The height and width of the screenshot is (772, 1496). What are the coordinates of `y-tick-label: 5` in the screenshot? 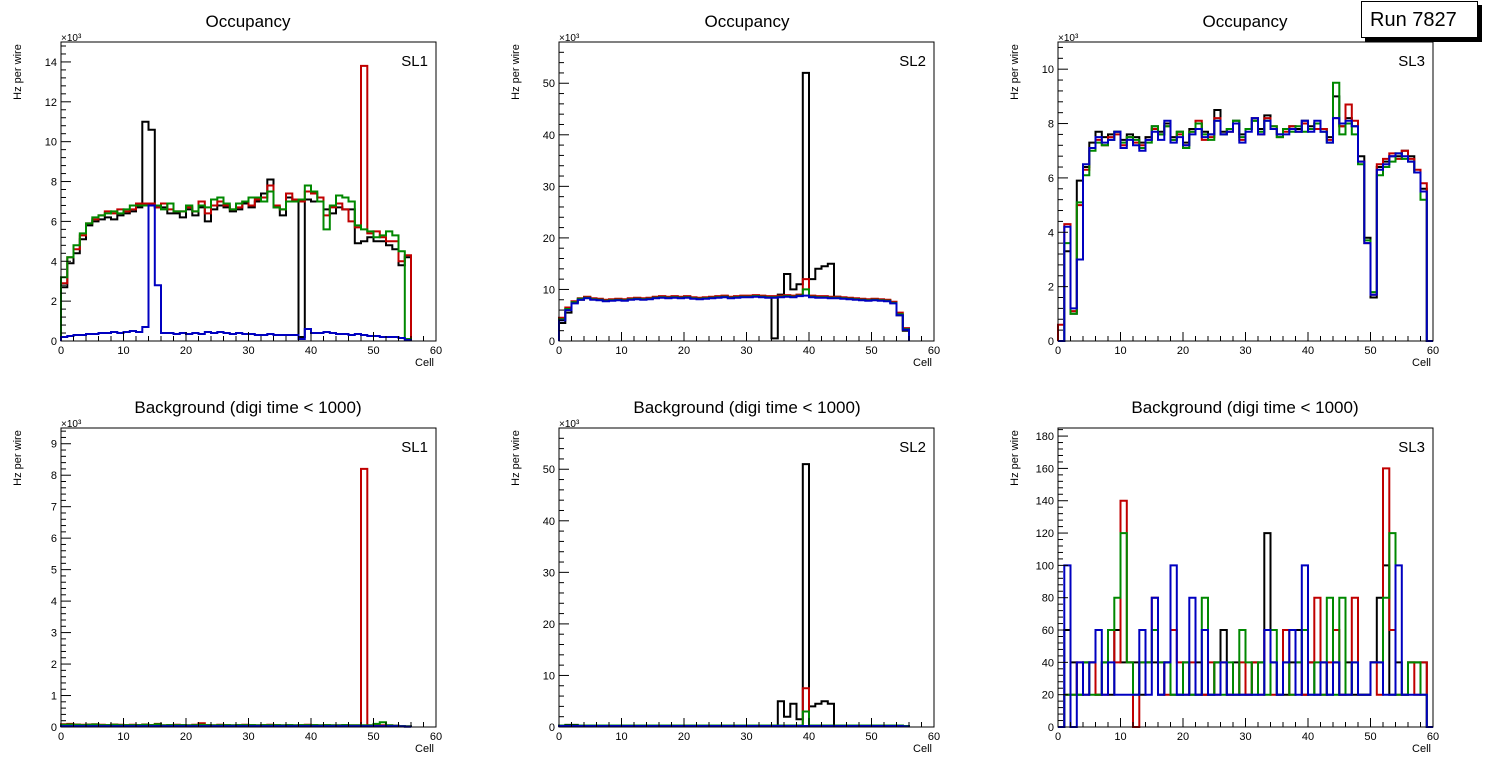 It's located at (54, 571).